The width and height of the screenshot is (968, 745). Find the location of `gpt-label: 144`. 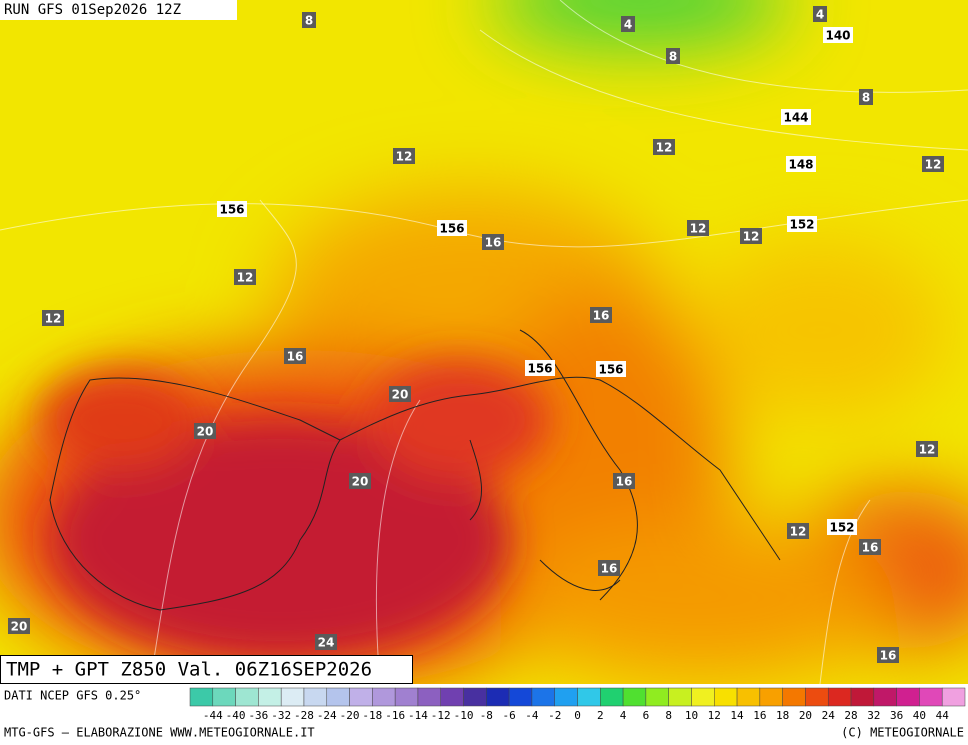

gpt-label: 144 is located at coordinates (796, 117).